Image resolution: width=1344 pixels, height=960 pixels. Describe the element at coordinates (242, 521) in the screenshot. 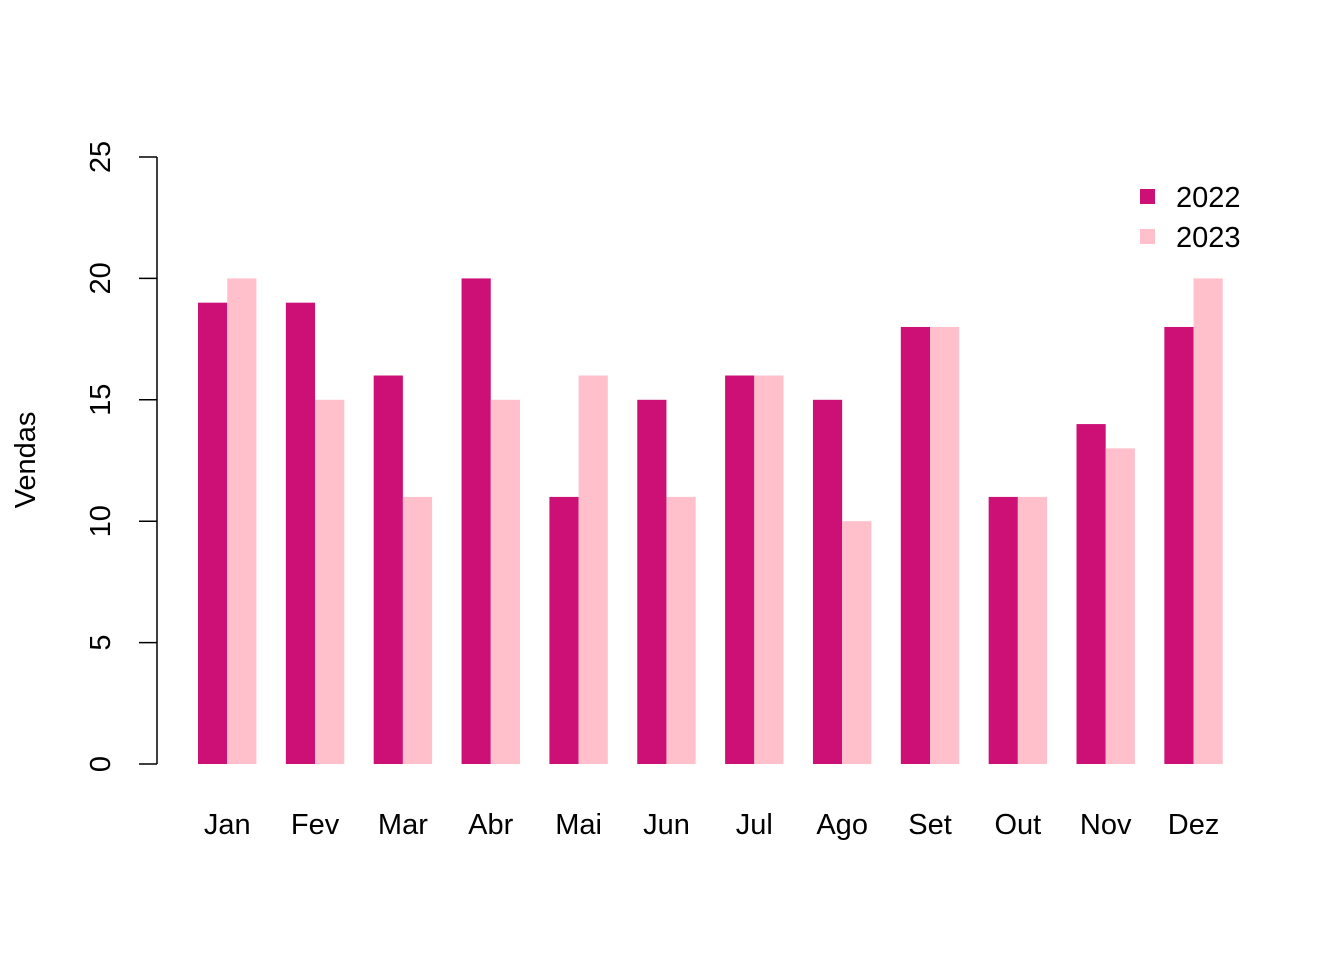

I see `bar-jan-2023` at that location.